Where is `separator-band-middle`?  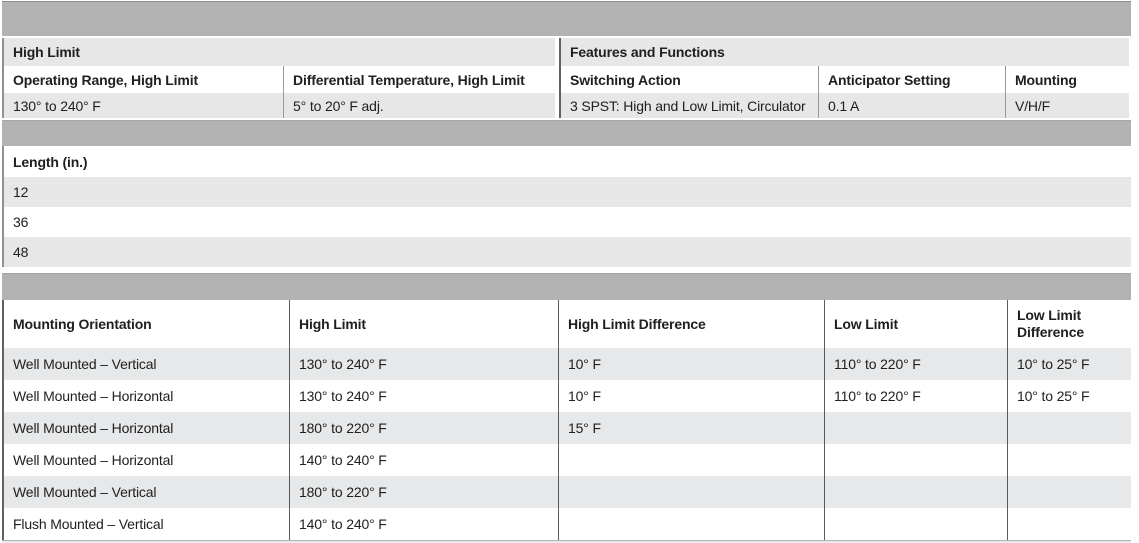
separator-band-middle is located at coordinates (566, 133).